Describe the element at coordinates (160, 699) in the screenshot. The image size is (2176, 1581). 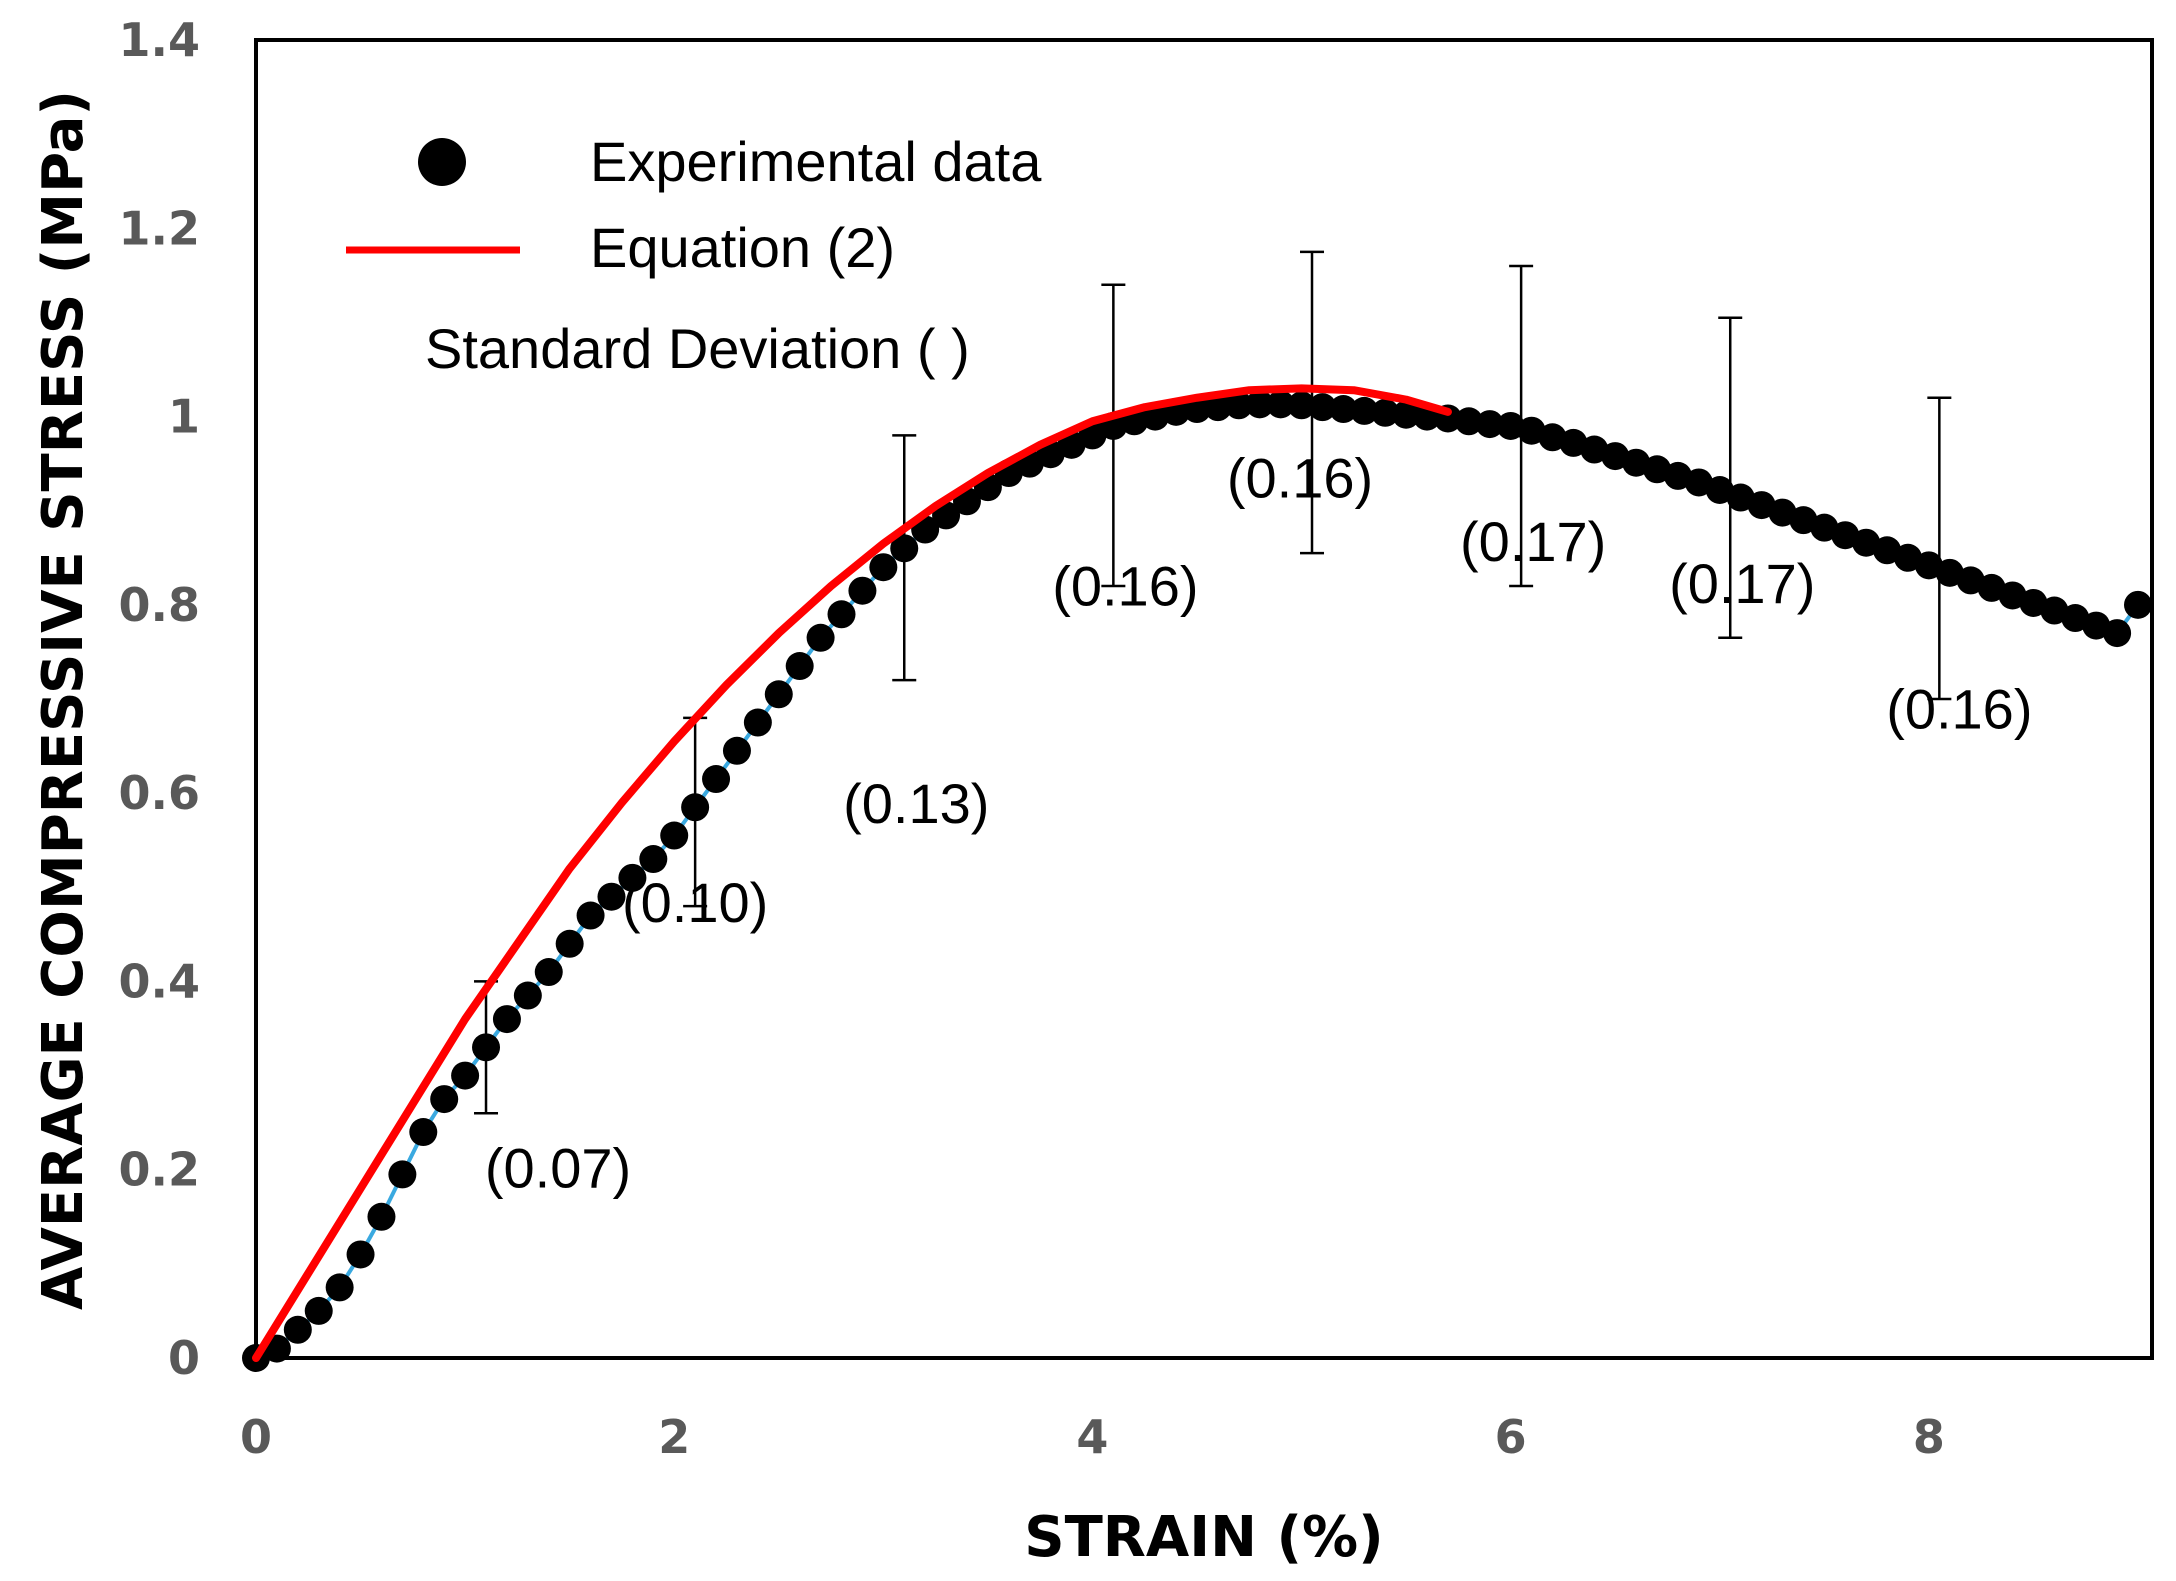
I see `y-tick-labels: 0 0.2 0.4 0.6 0.8 1 1.2 1.4` at that location.